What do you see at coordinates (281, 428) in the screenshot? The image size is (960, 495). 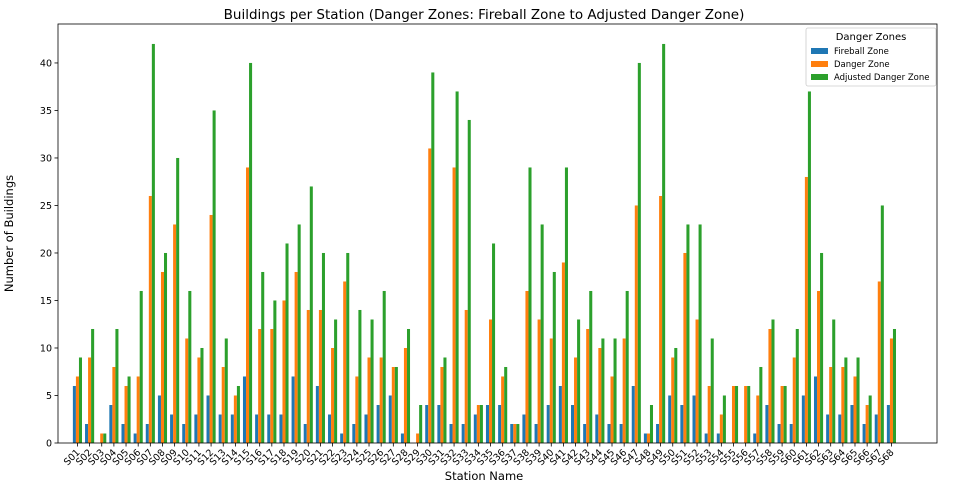 I see `bar-fireball-zone-s18` at bounding box center [281, 428].